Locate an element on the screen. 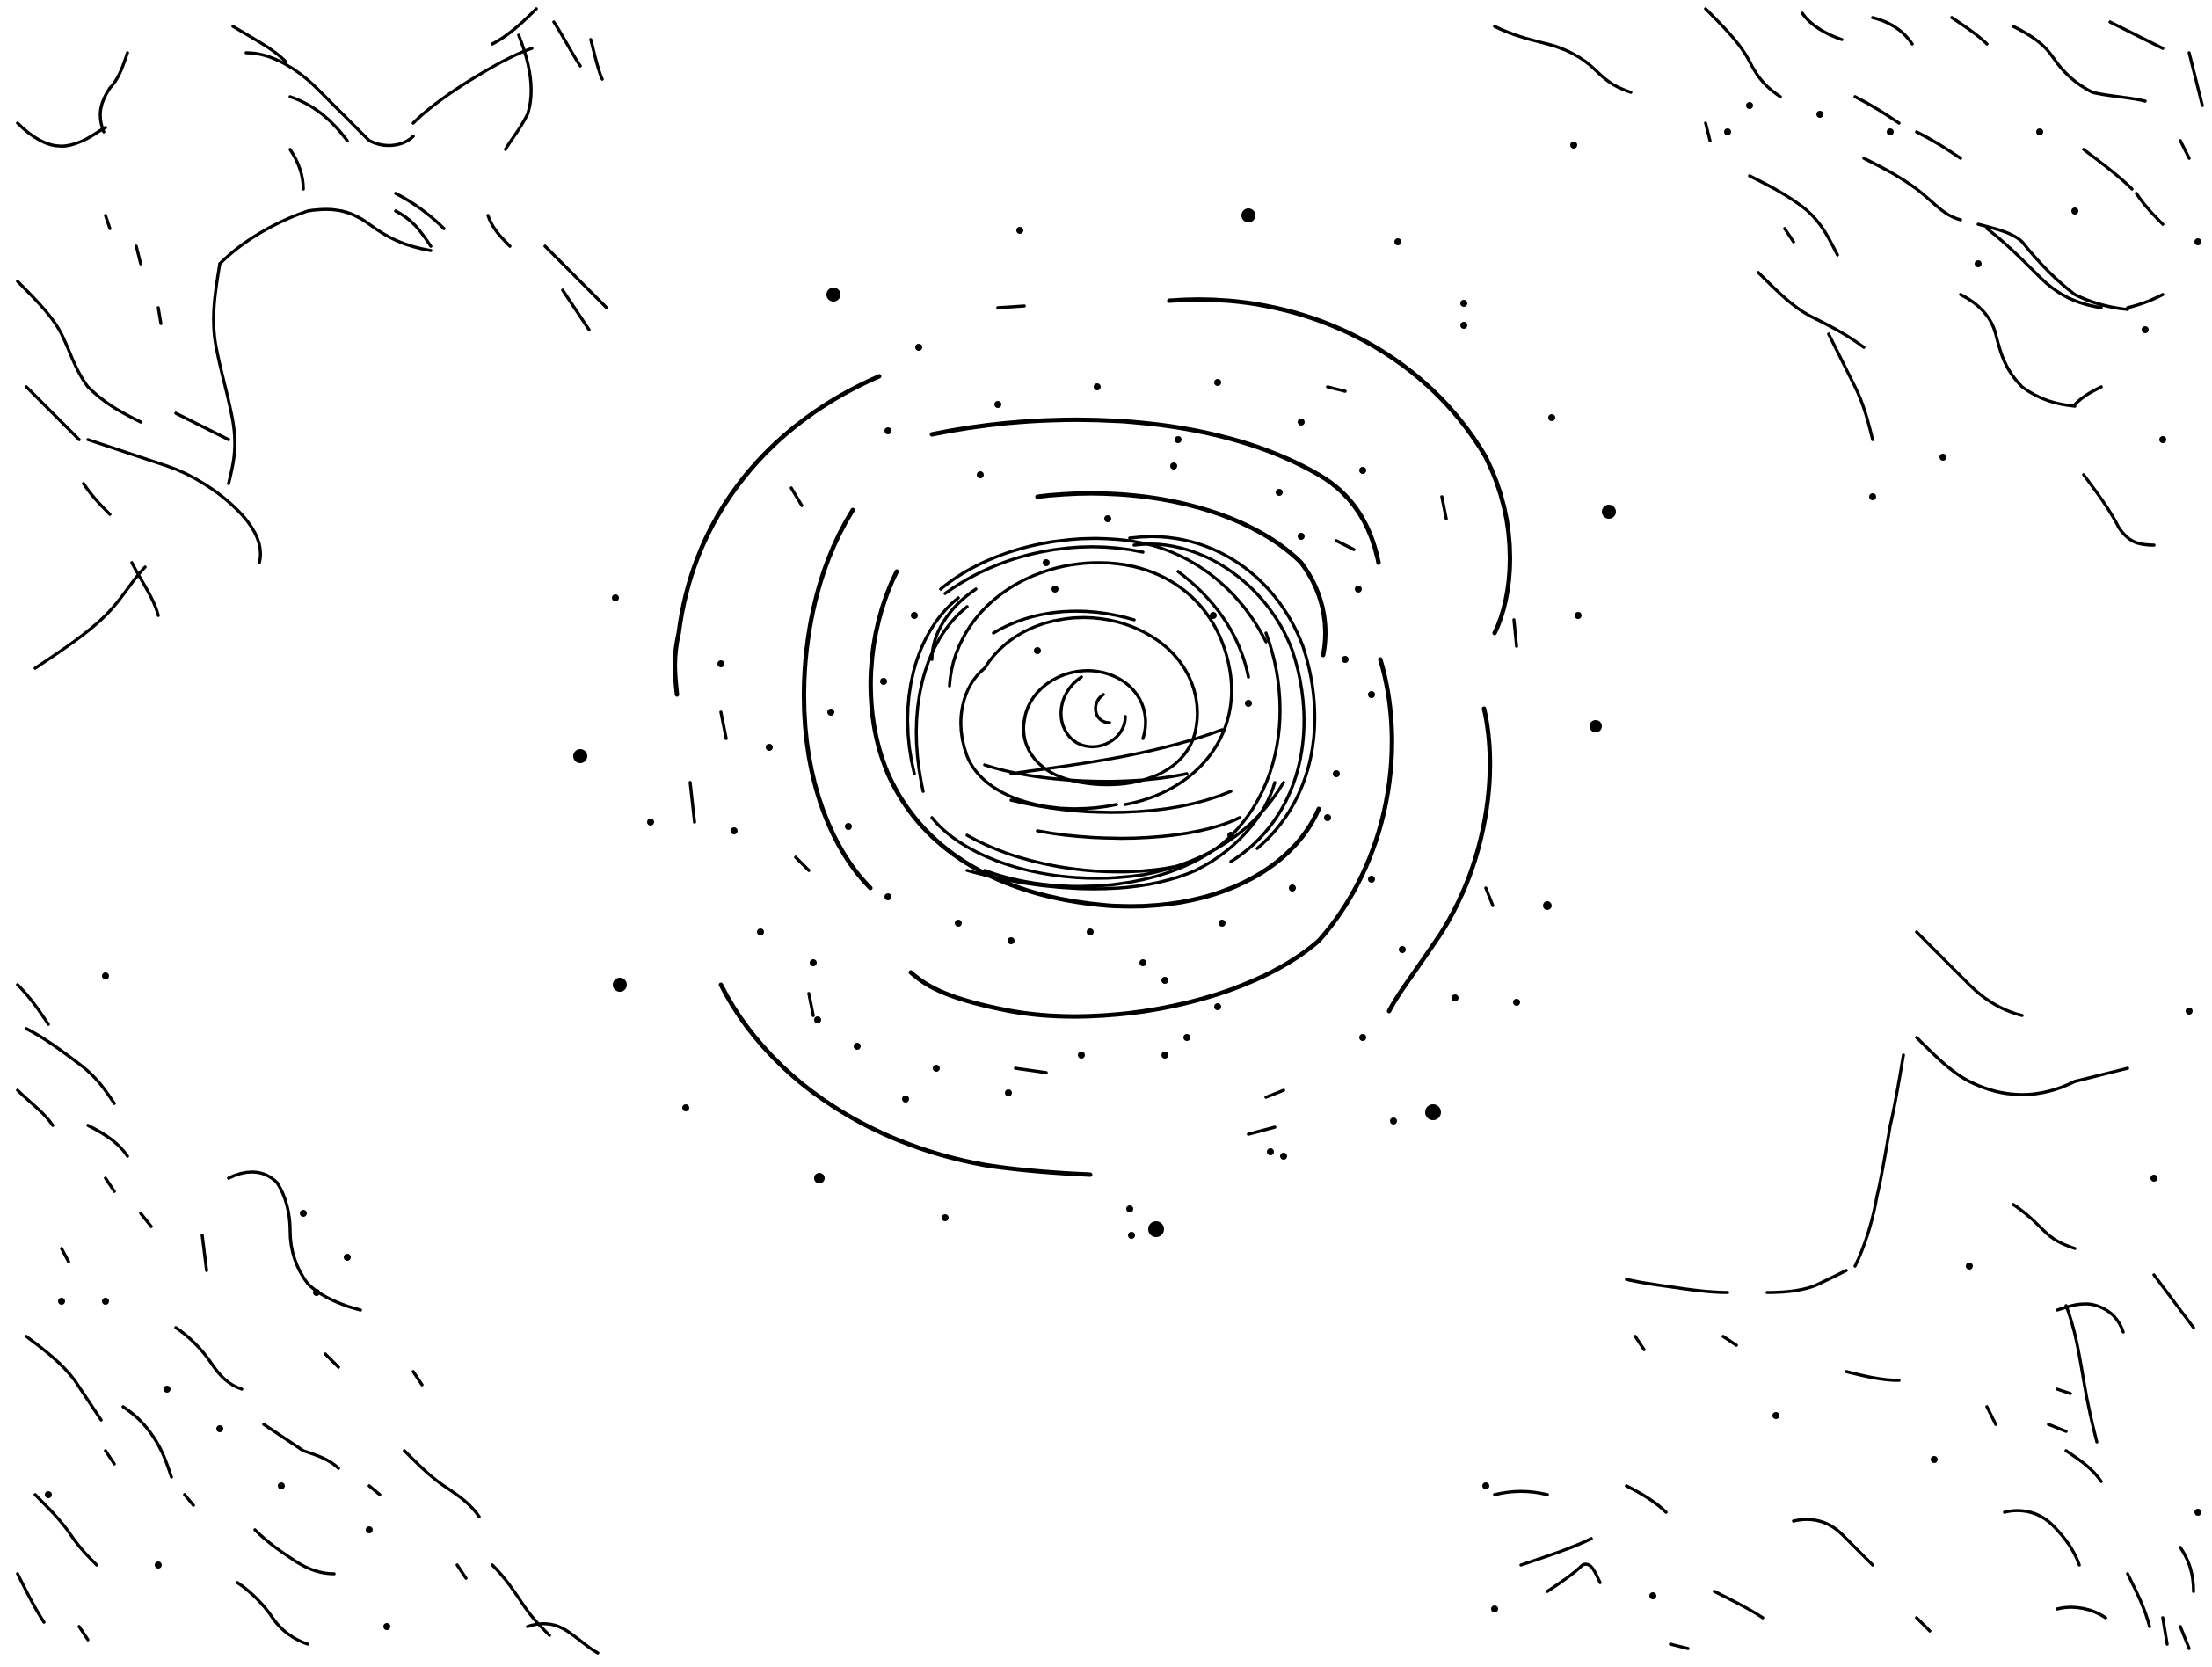 Image resolution: width=2212 pixels, height=1667 pixels. cloud-swirls-top-right is located at coordinates (1848, 277).